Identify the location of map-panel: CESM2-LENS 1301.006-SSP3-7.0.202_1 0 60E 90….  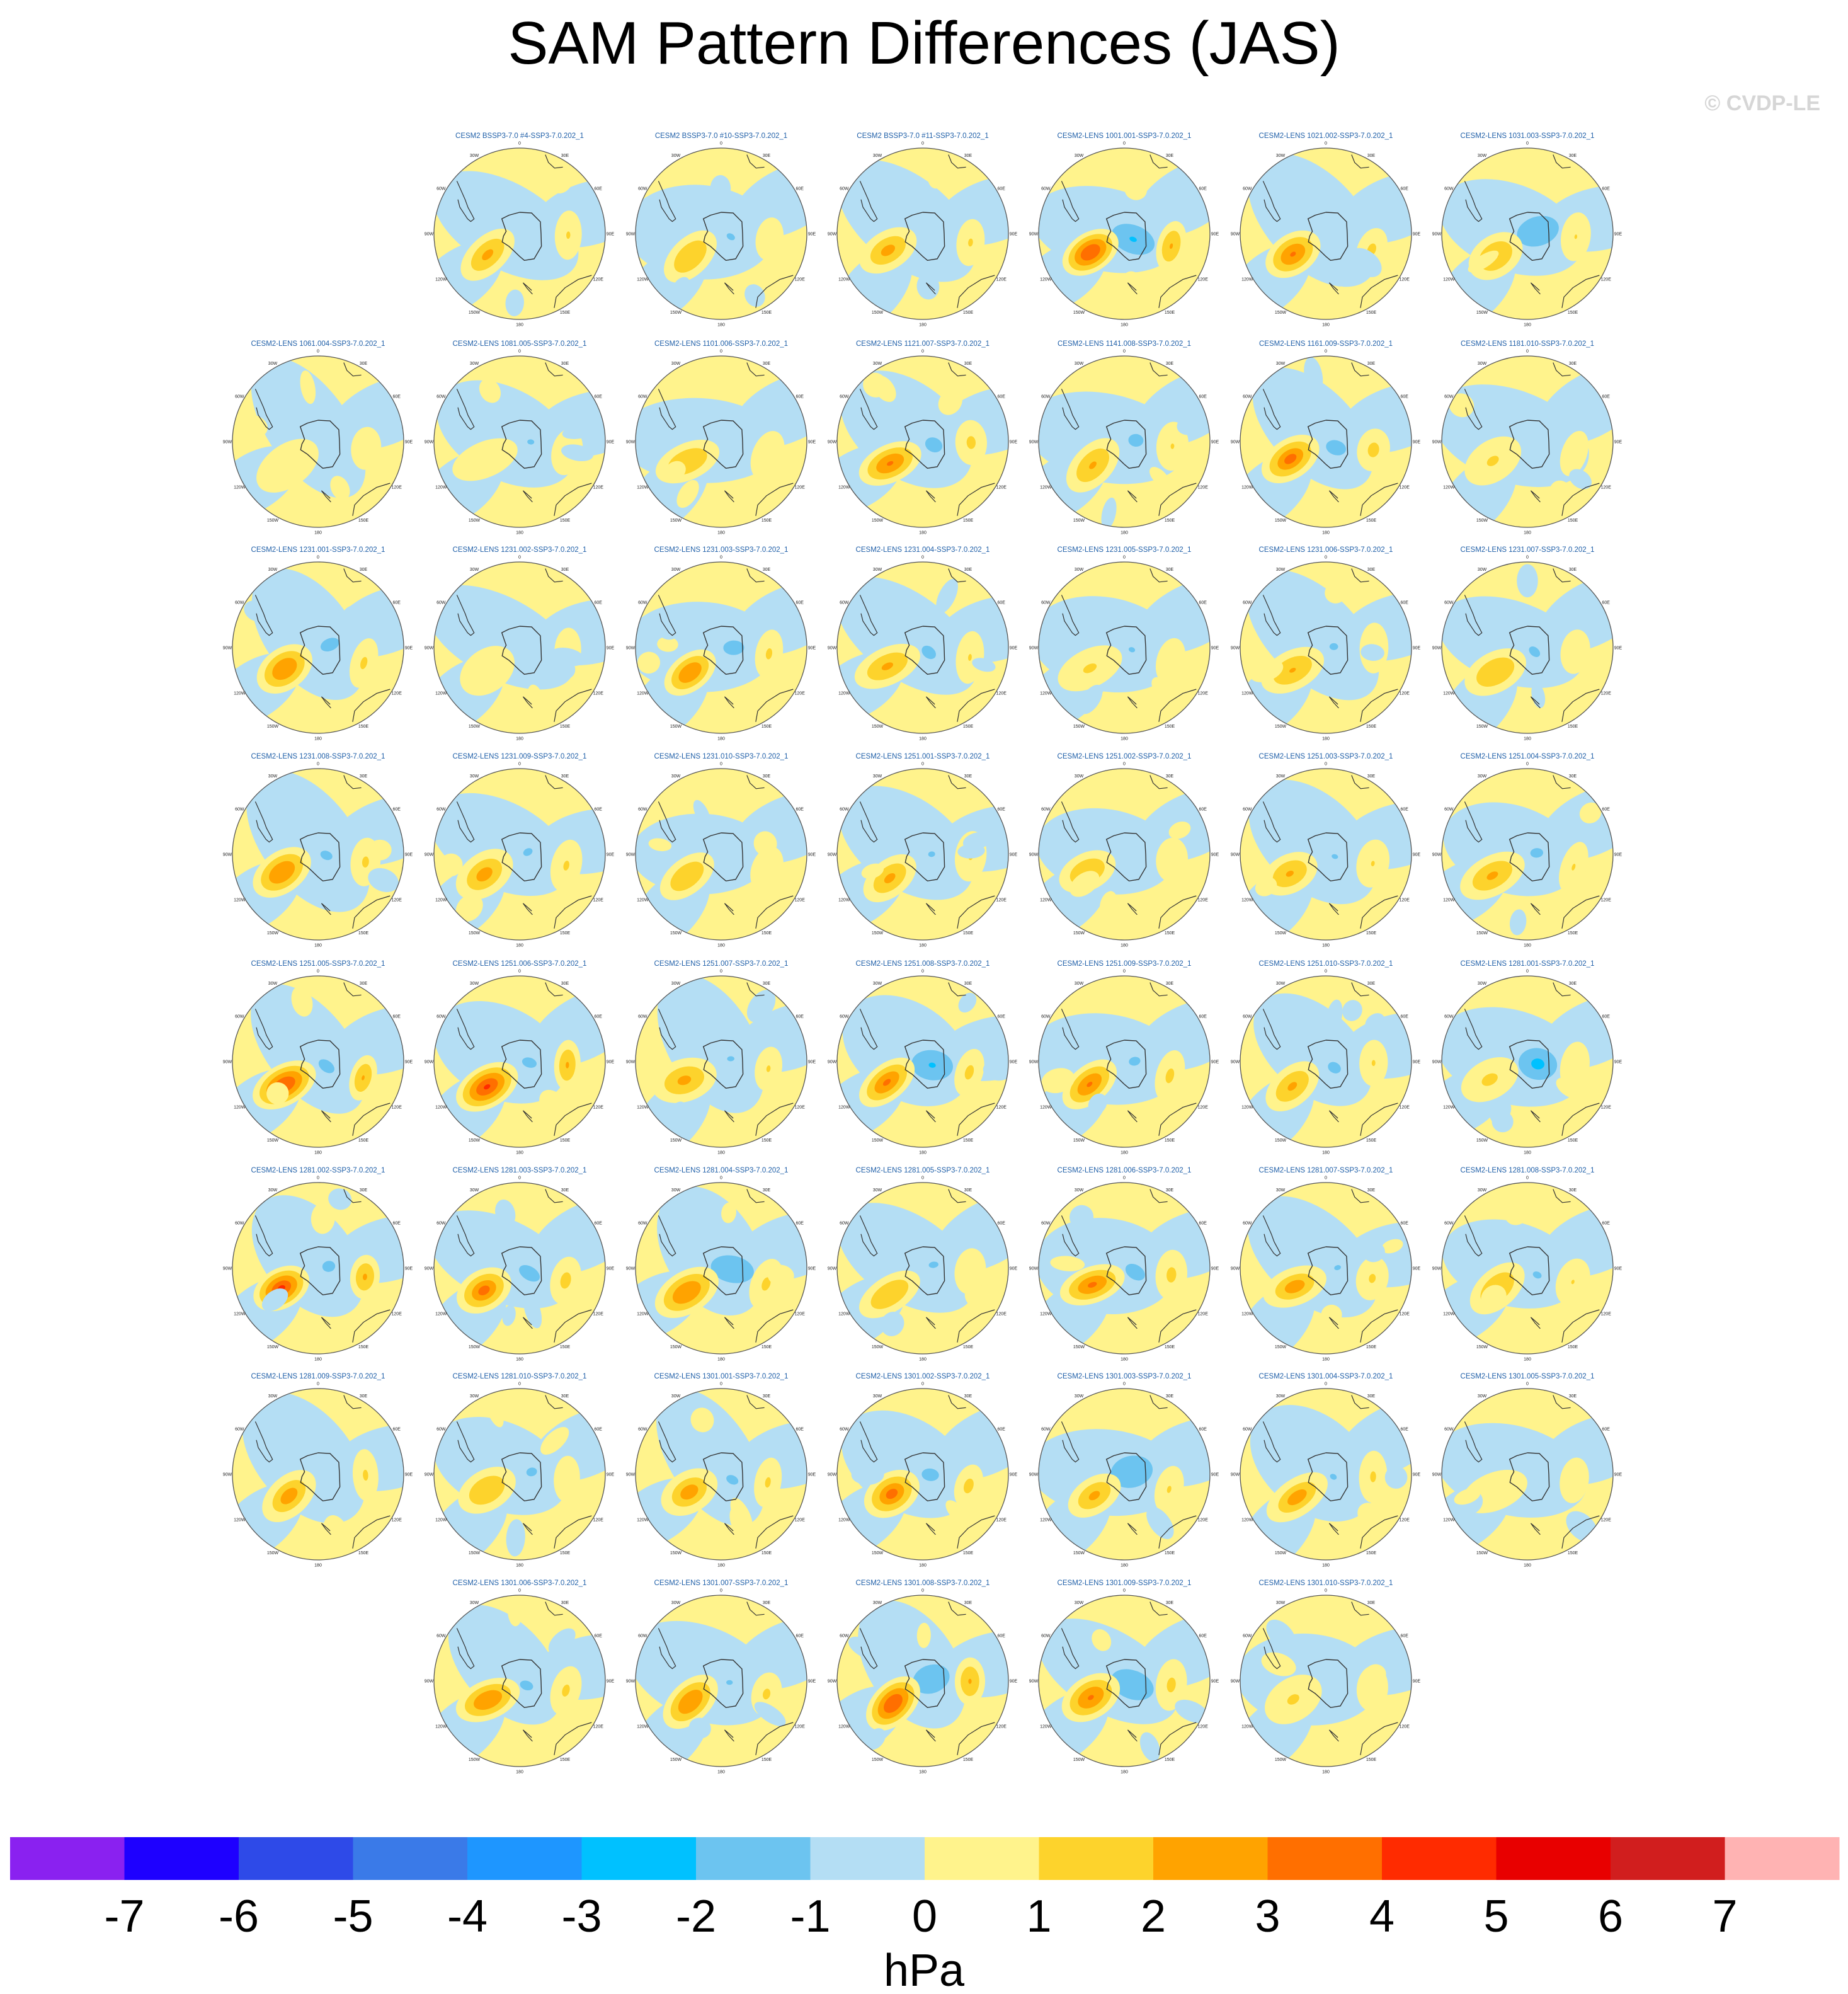
(520, 1677).